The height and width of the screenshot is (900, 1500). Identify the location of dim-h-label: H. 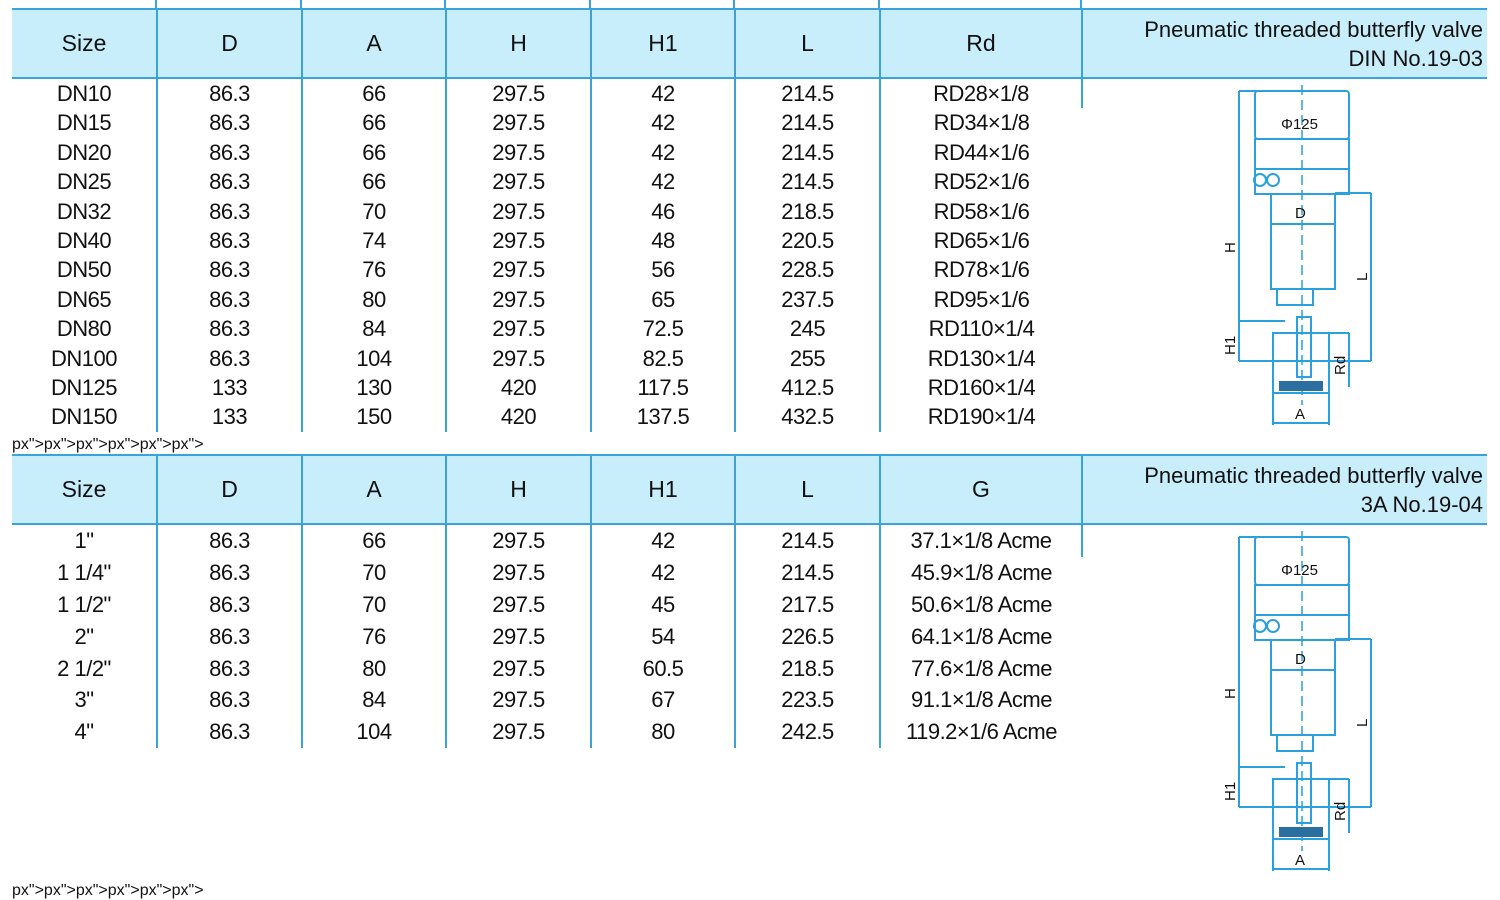
(1230, 693).